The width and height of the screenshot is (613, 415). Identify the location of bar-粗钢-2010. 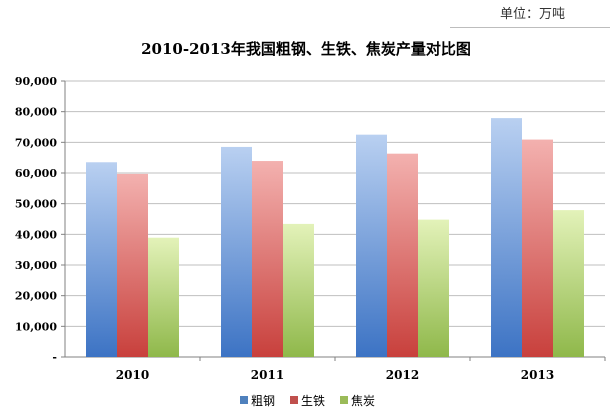
(101, 259).